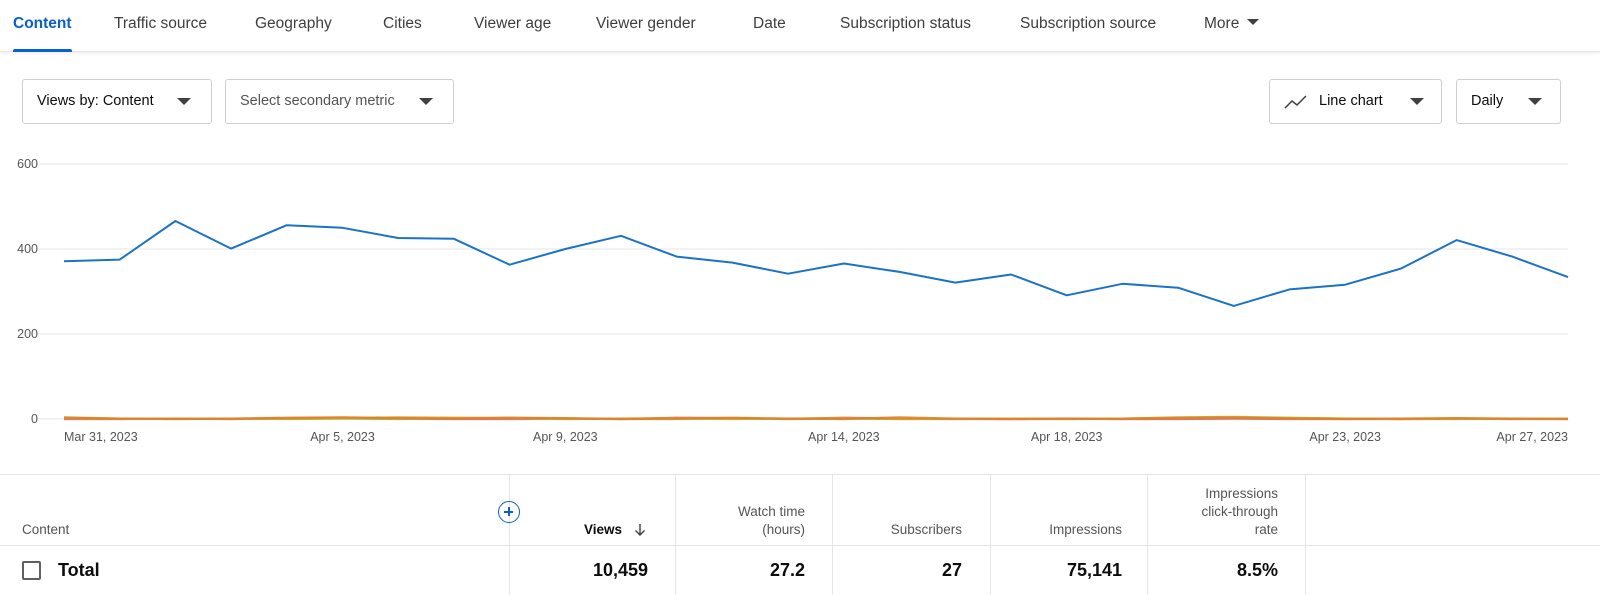  What do you see at coordinates (771, 511) in the screenshot?
I see `watch-time-header-line: Watch time` at bounding box center [771, 511].